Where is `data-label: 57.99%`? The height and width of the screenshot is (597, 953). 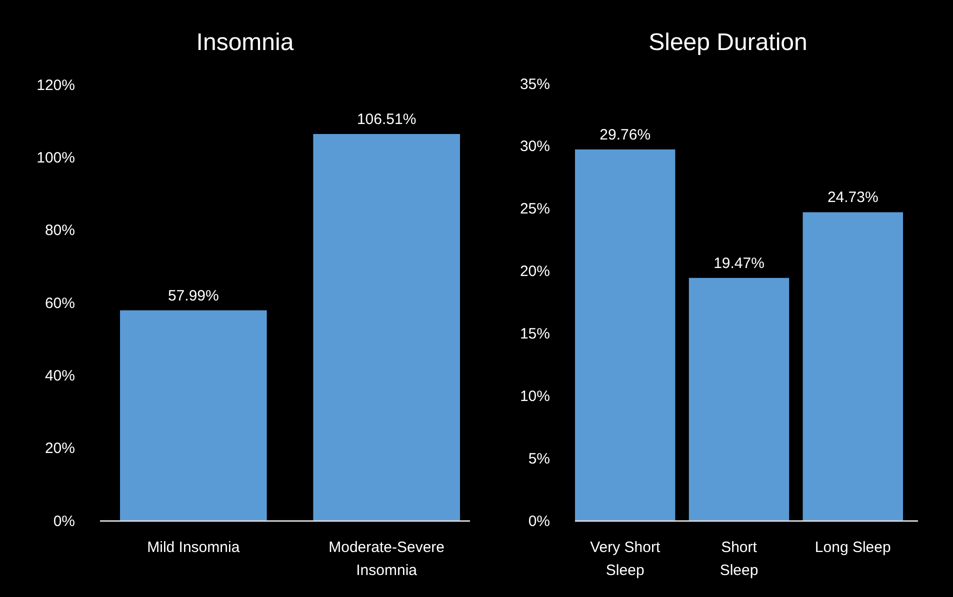
data-label: 57.99% is located at coordinates (193, 295).